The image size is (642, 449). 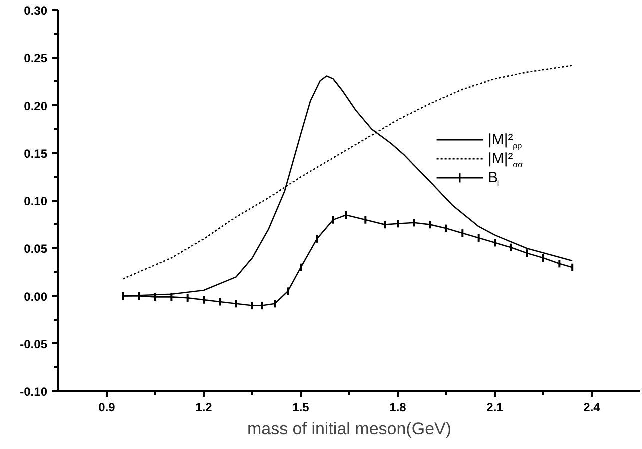 I want to click on y-tick-label: 0.25, so click(x=36, y=59).